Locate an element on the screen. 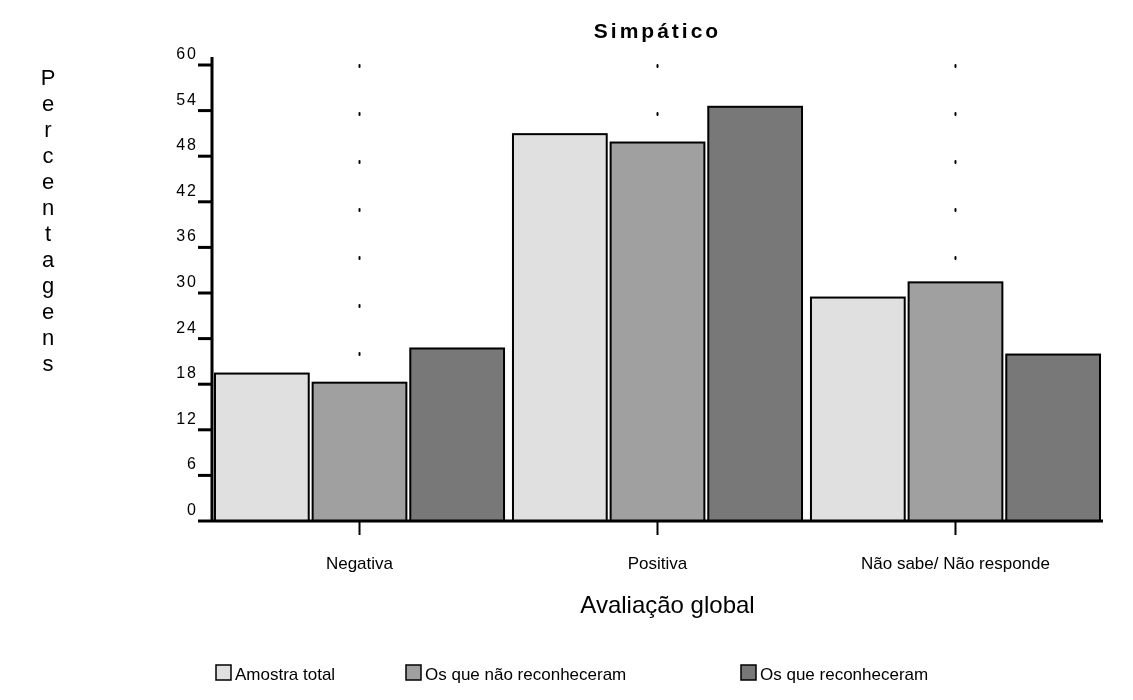 The width and height of the screenshot is (1133, 700). text: Percentagens is located at coordinates (48, 220).